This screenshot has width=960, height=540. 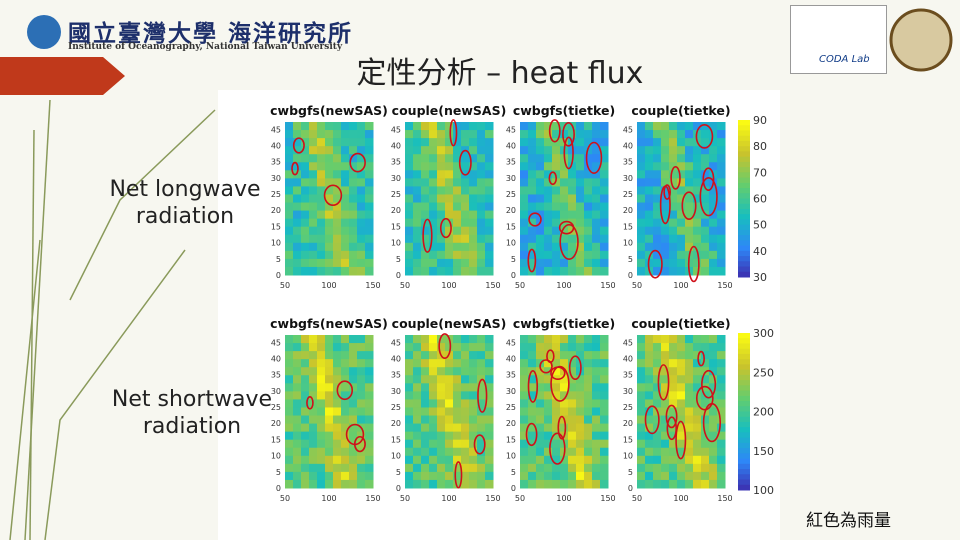 What do you see at coordinates (328, 498) in the screenshot?
I see `x-tick-label: 100` at bounding box center [328, 498].